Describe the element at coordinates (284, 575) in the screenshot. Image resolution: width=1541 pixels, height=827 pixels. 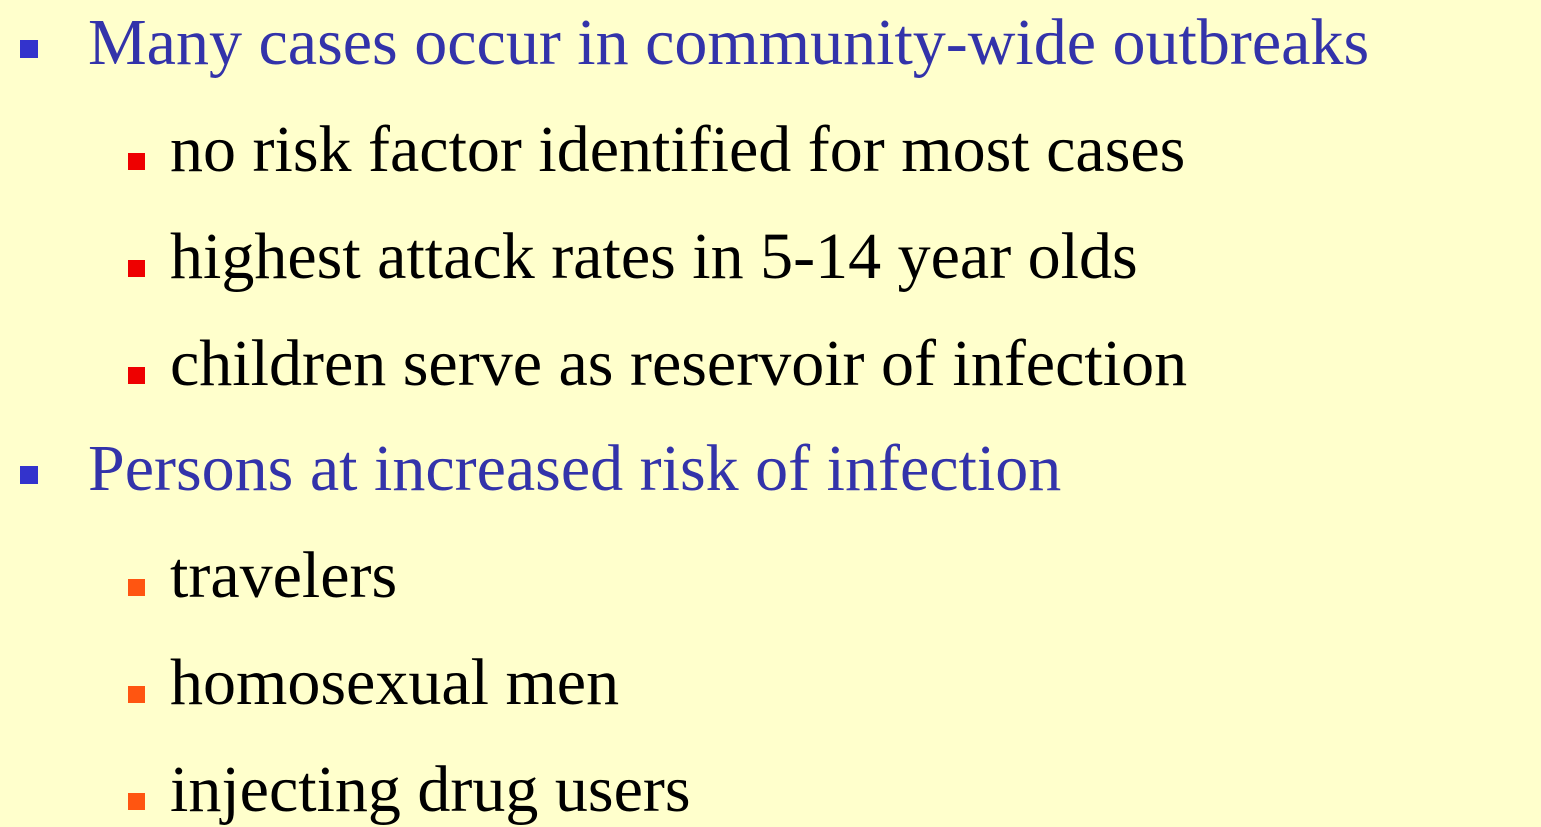
I see `sub-bullet-text: travelers` at that location.